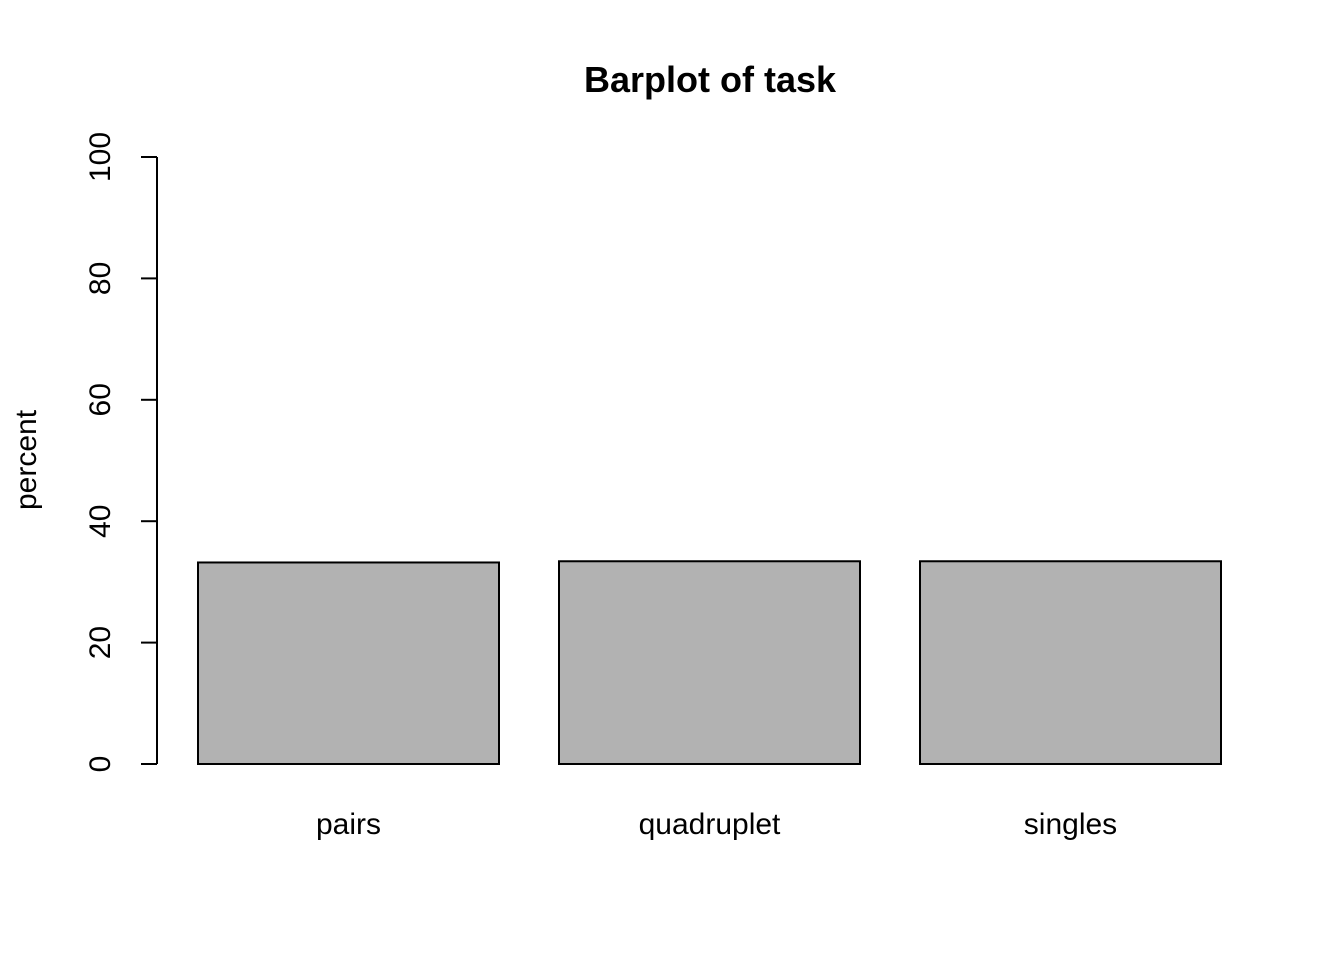 This screenshot has height=960, width=1344. I want to click on x-axis-labels: pairs quadruplet singles, so click(716, 824).